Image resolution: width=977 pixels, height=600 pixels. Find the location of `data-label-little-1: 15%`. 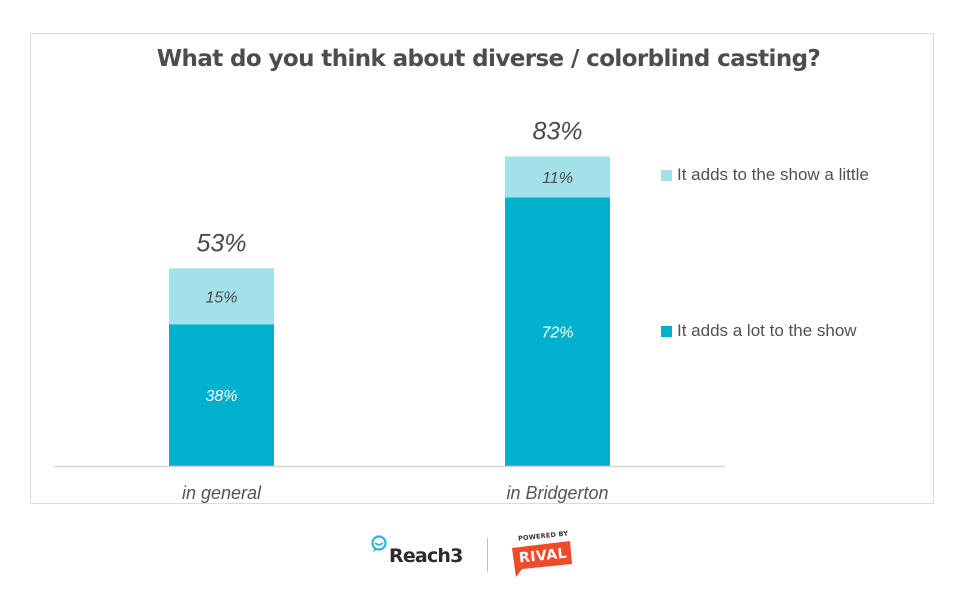

data-label-little-1: 15% is located at coordinates (221, 297).